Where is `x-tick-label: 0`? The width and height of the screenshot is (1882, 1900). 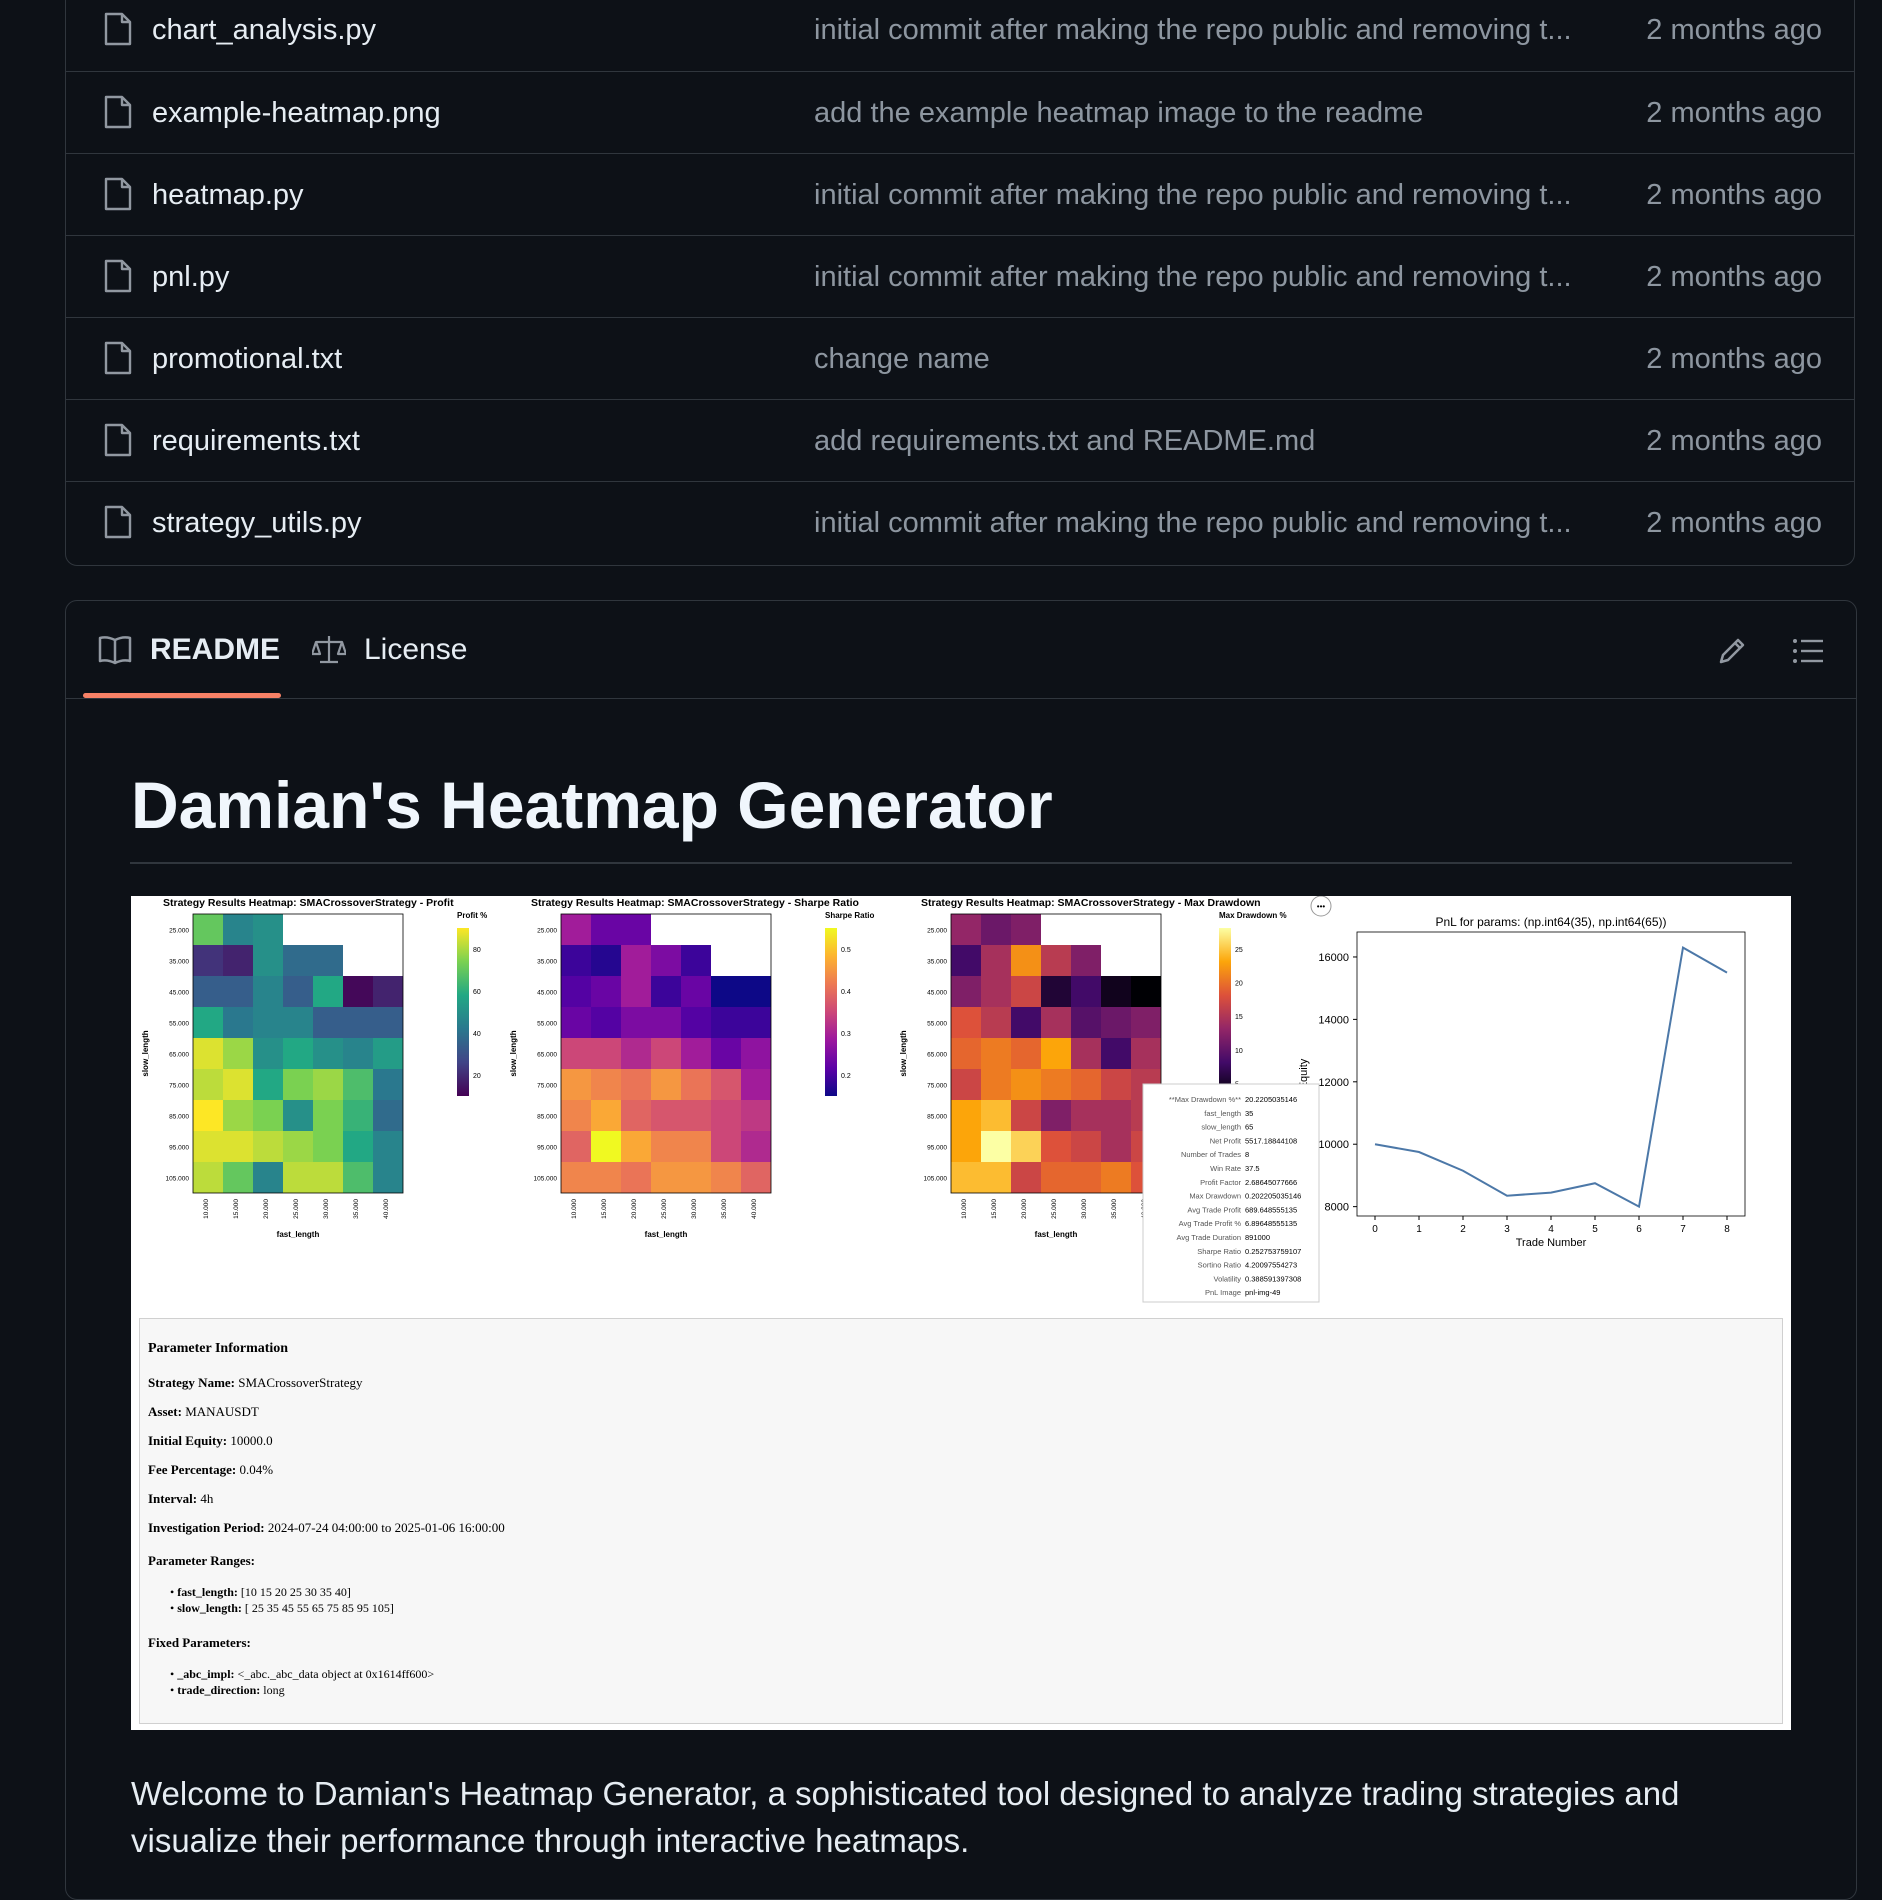
x-tick-label: 0 is located at coordinates (1375, 1229).